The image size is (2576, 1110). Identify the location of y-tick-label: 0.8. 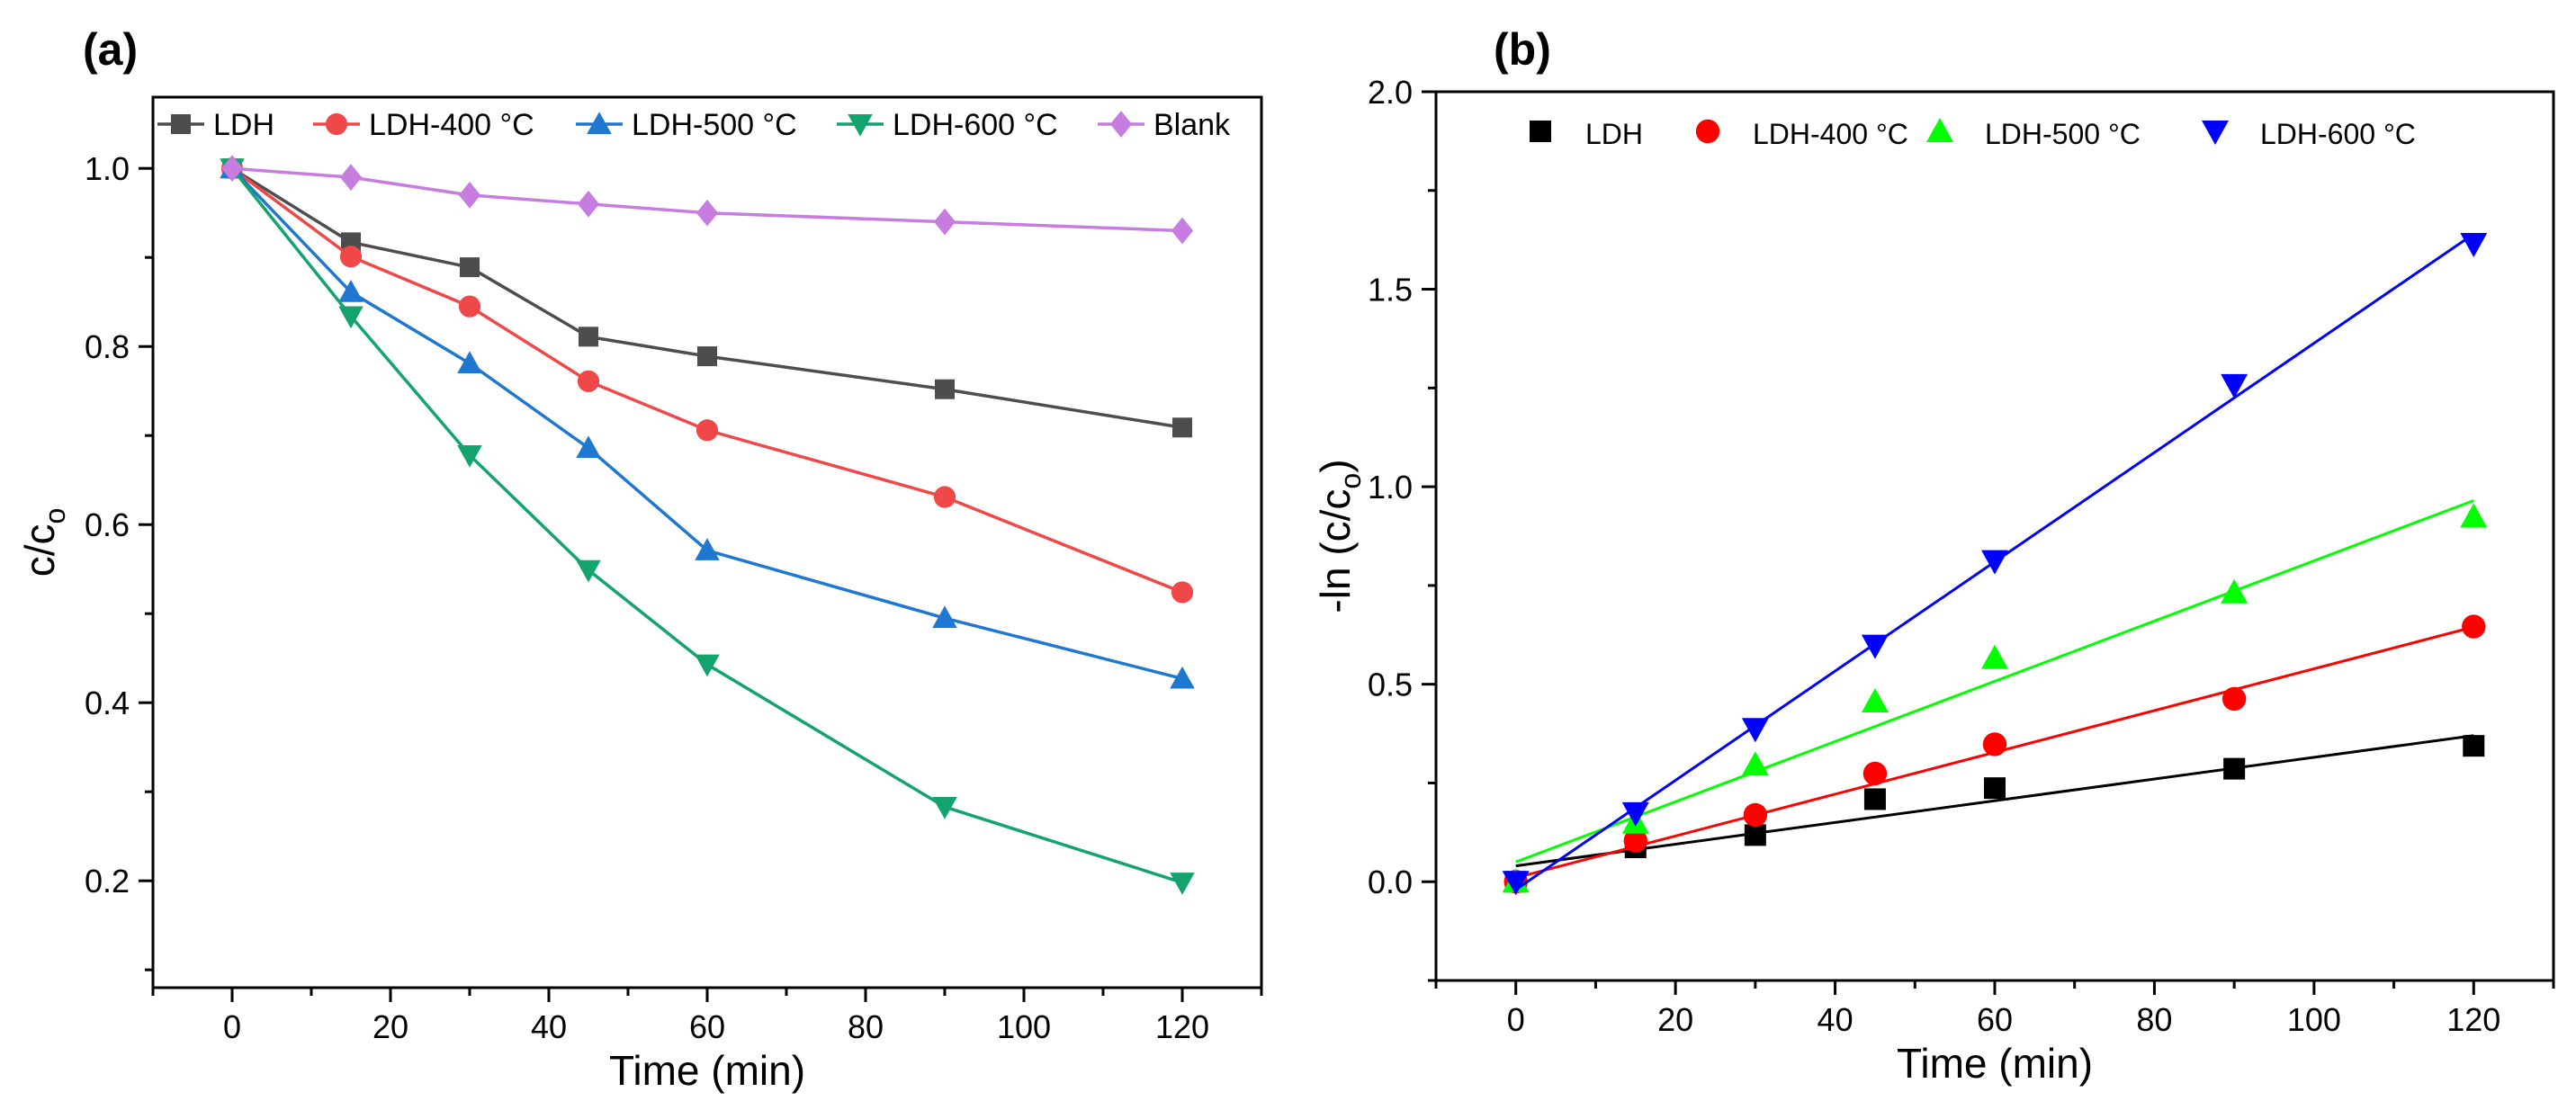
(108, 346).